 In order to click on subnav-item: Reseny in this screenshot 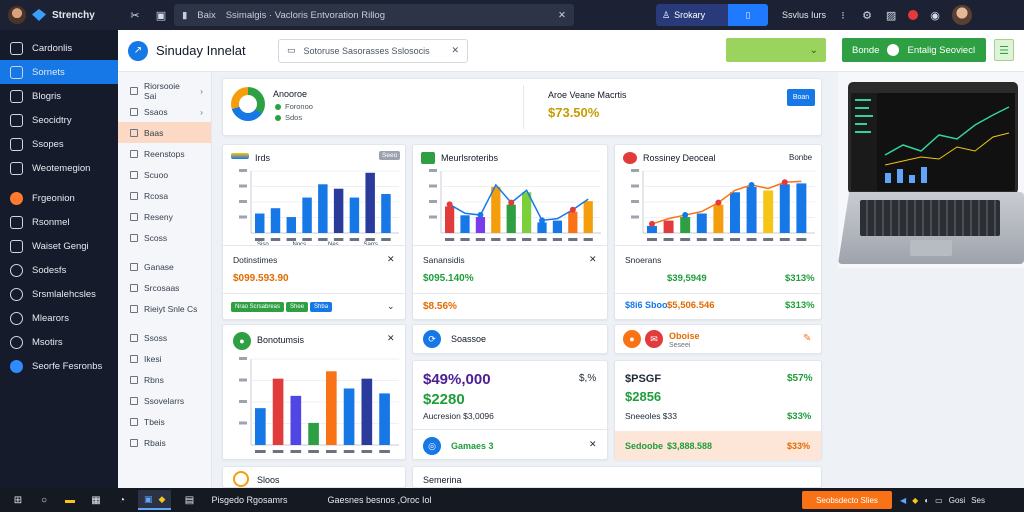, I will do `click(164, 216)`.